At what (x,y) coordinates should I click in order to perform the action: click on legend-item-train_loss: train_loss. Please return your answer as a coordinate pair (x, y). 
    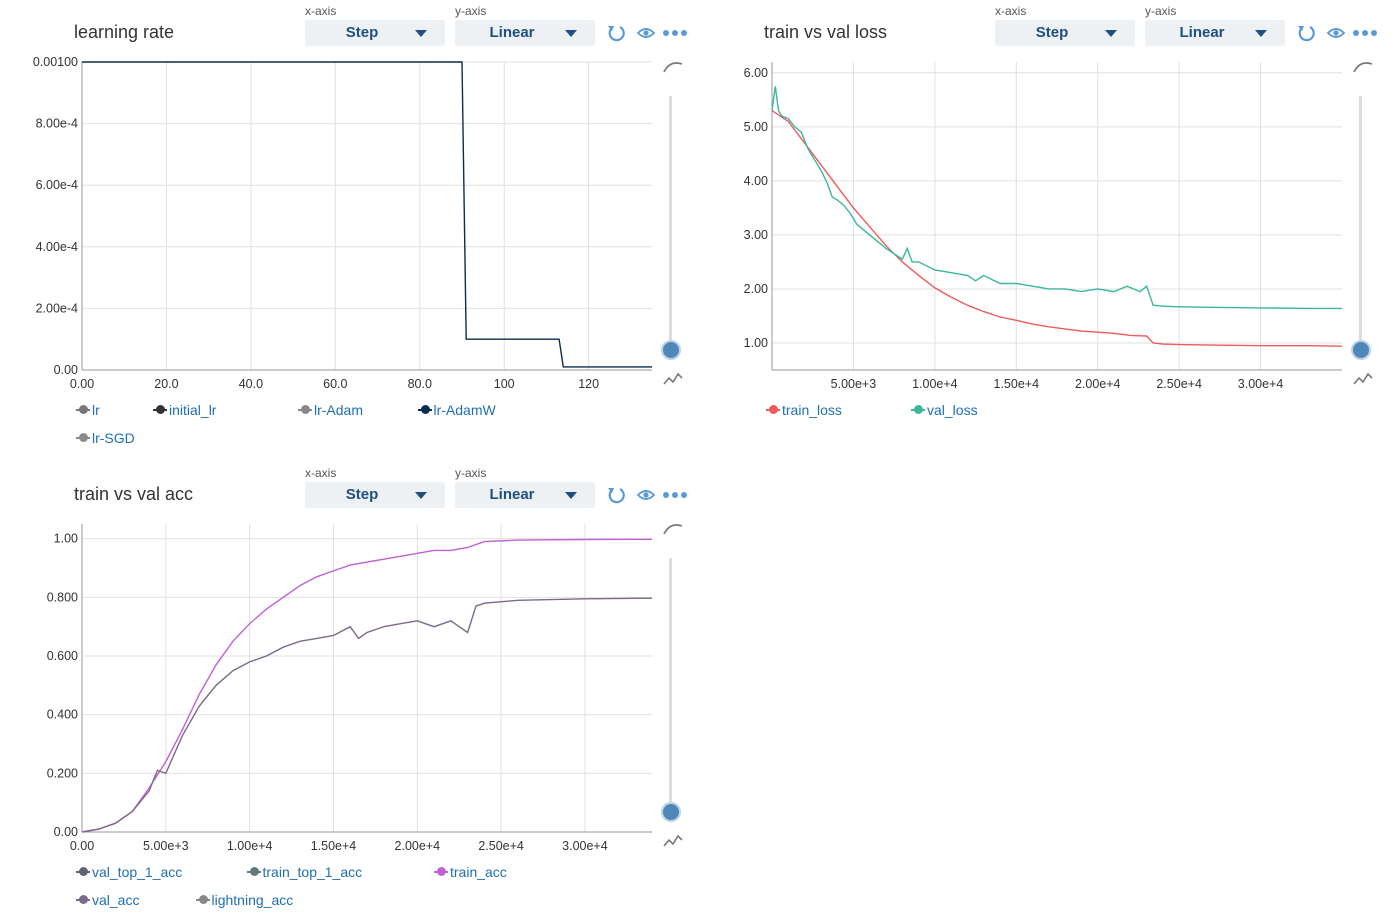
    Looking at the image, I should click on (804, 410).